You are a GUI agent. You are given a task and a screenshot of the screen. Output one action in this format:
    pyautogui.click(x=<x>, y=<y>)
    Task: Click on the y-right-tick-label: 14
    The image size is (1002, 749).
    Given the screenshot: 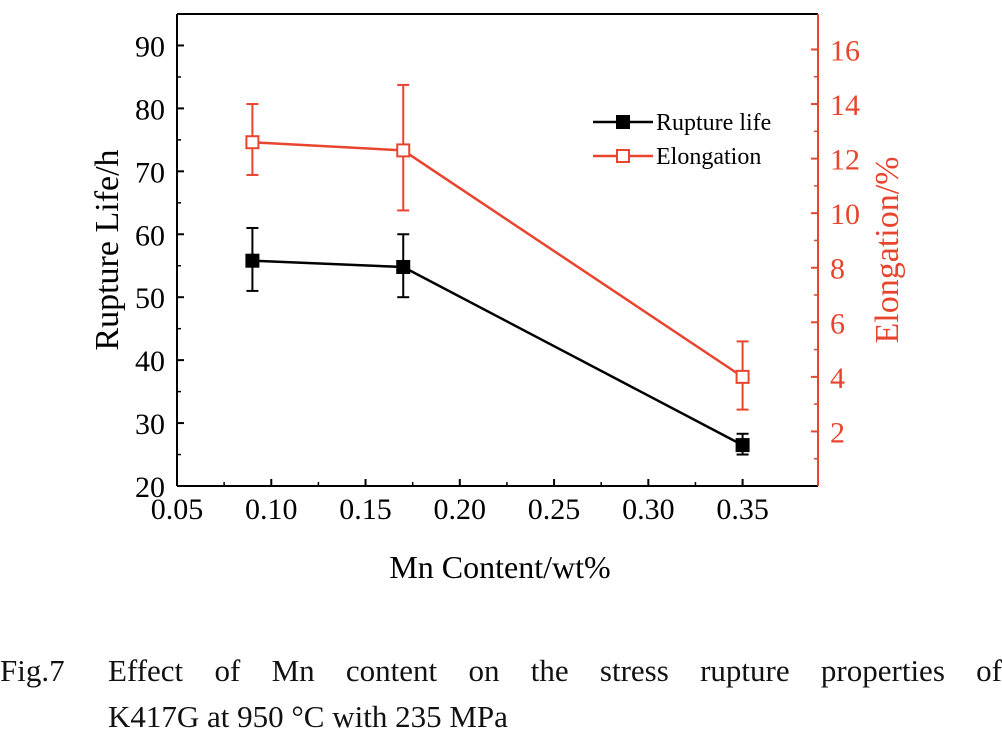 What is the action you would take?
    pyautogui.click(x=845, y=105)
    